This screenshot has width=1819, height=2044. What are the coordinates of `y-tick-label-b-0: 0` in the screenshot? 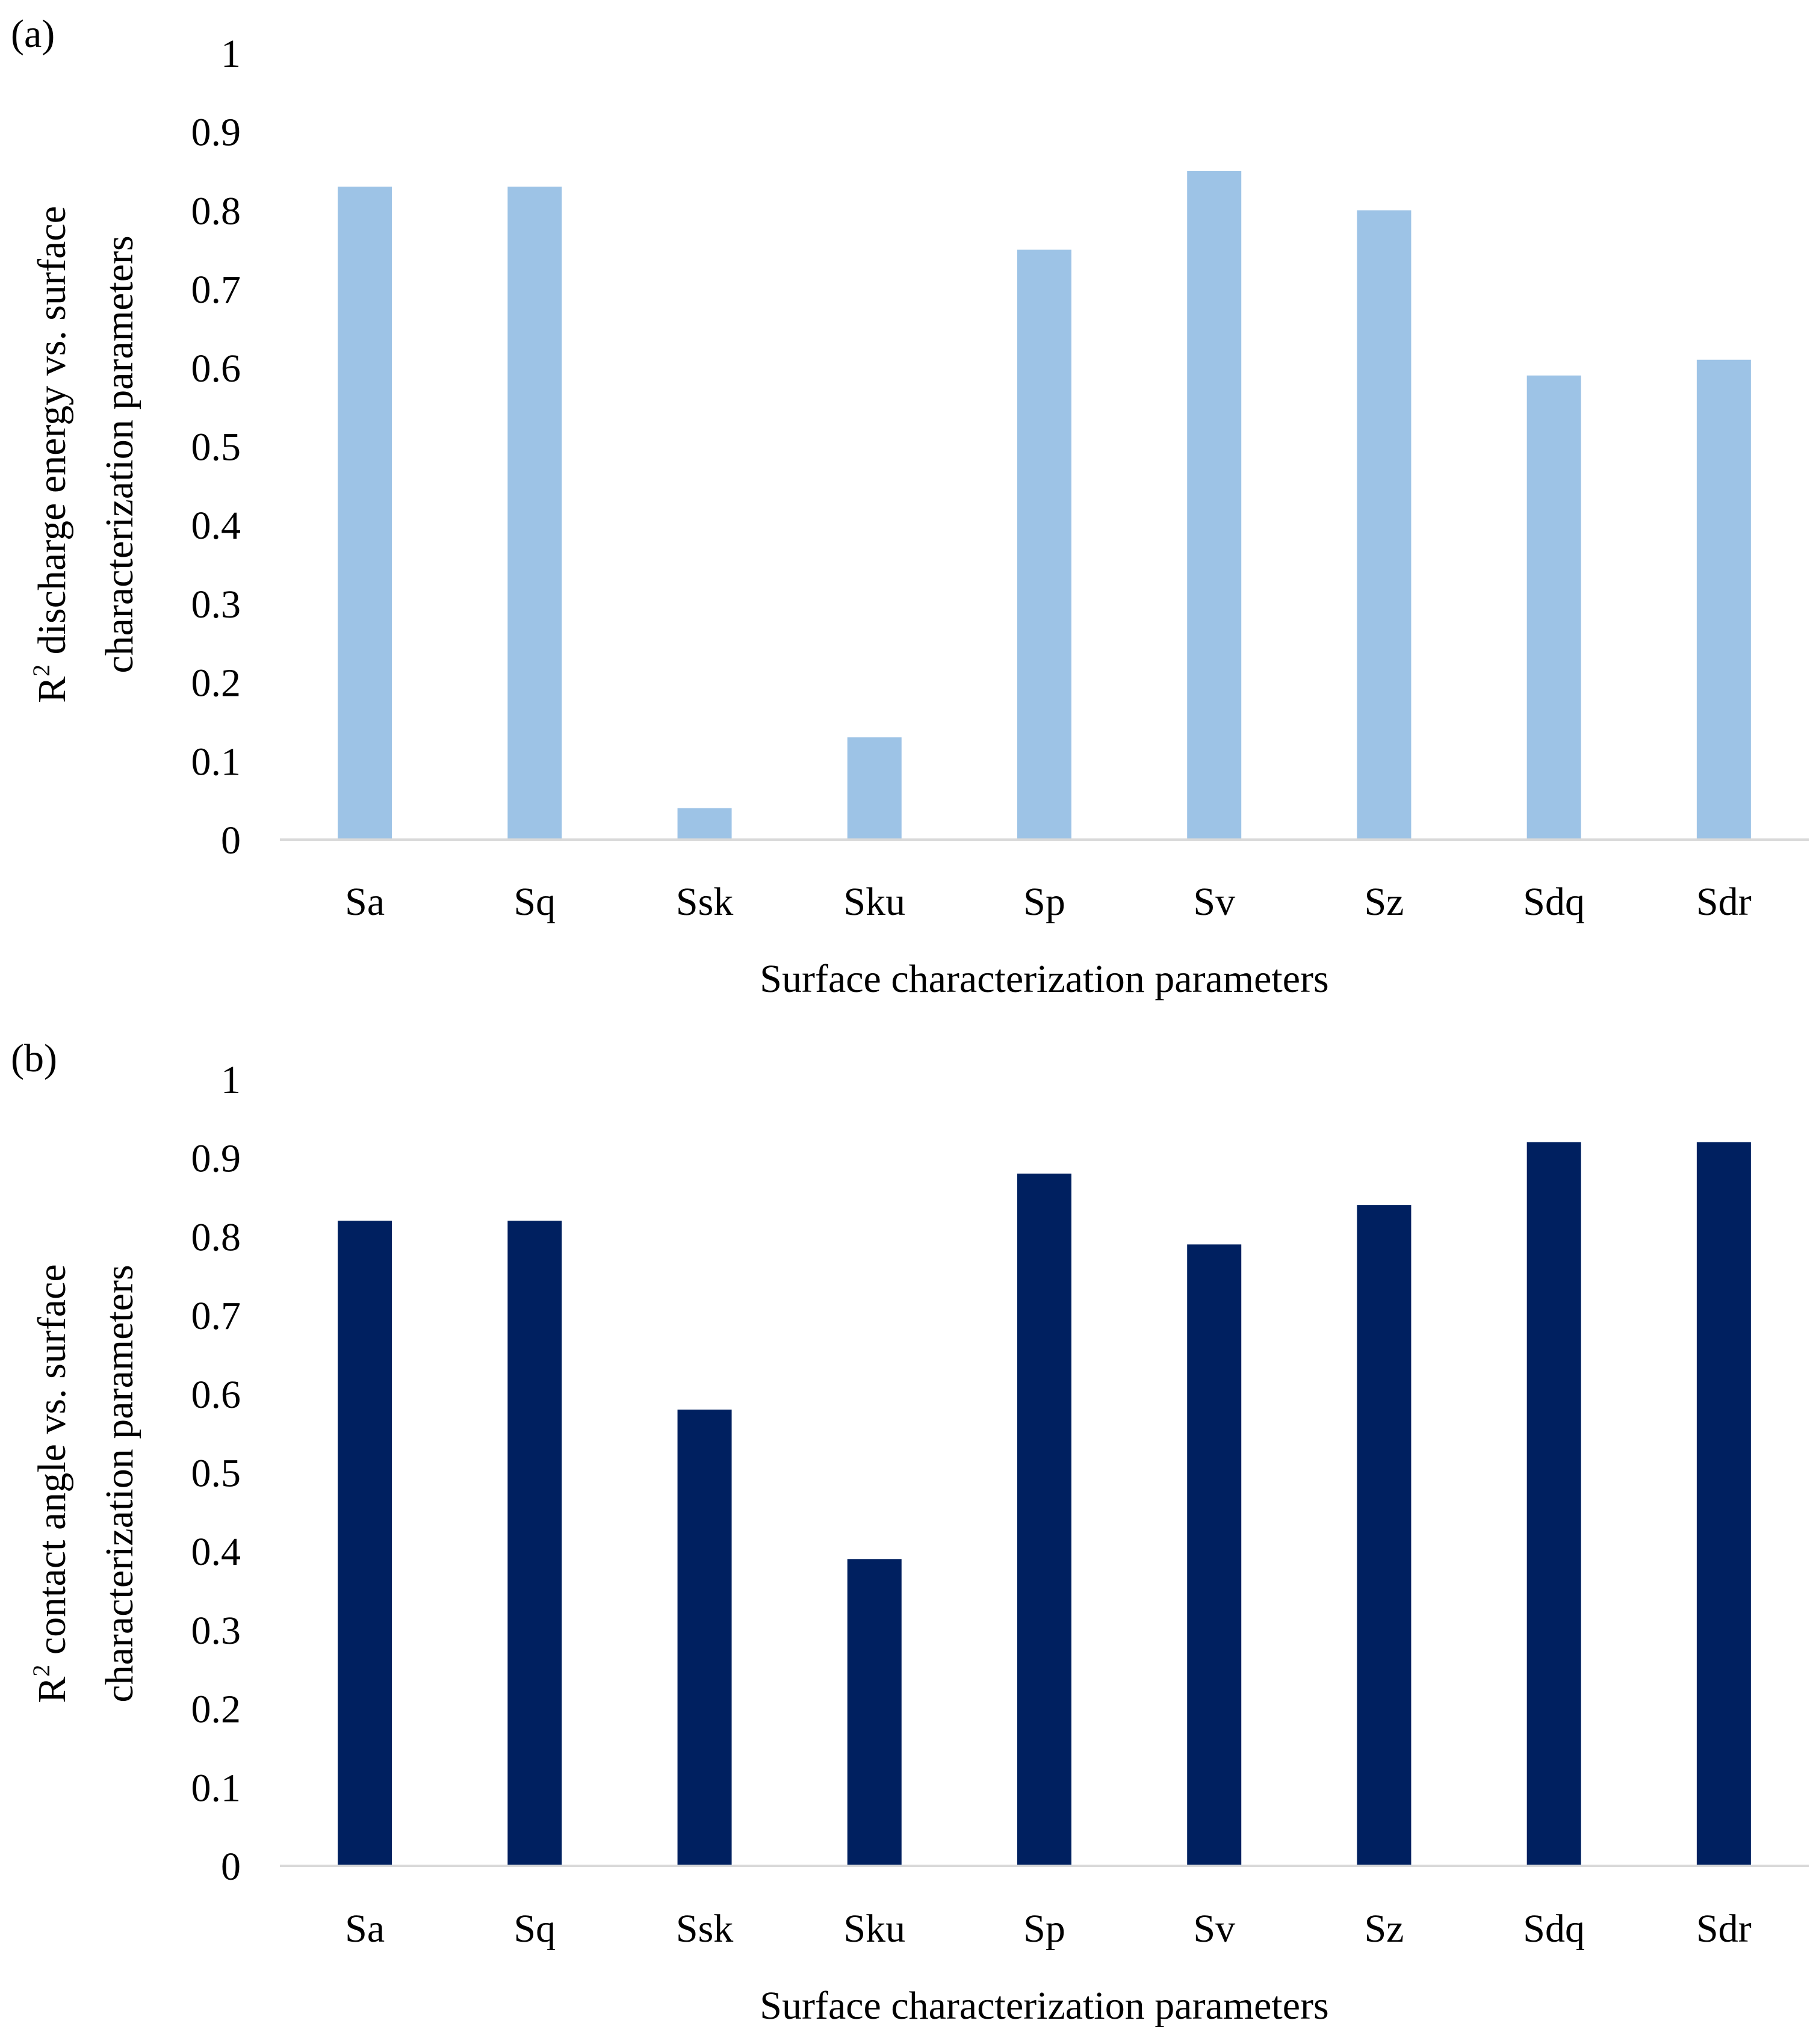 It's located at (231, 1867).